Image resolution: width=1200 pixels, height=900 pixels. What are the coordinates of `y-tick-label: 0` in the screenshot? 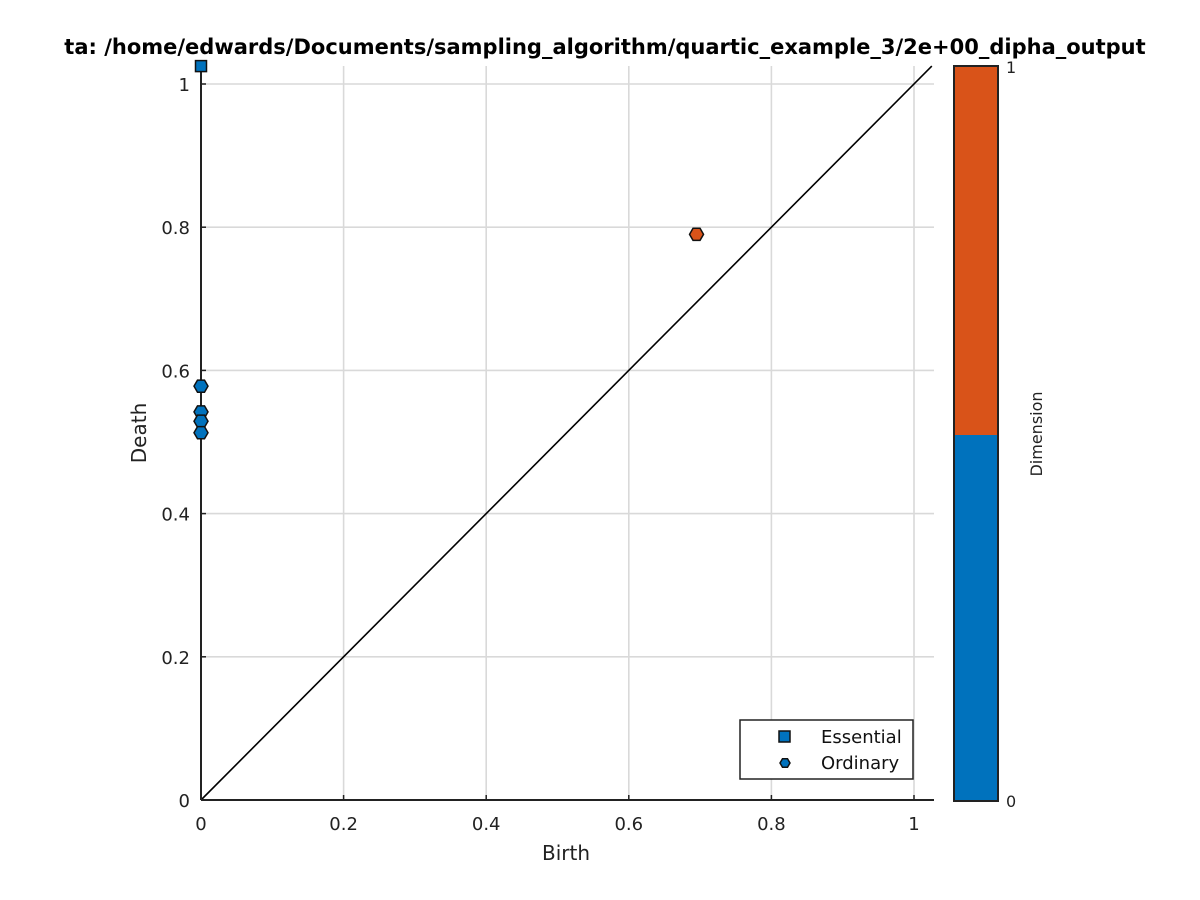 It's located at (184, 801).